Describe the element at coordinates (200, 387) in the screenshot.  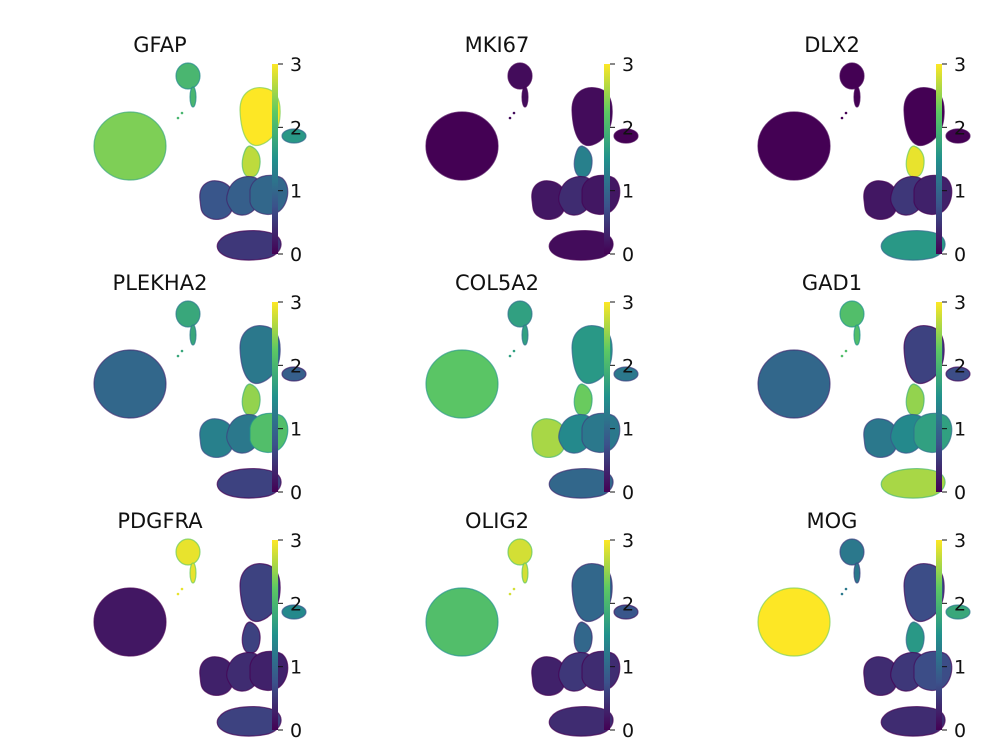
I see `umap-panel-plekha2: PLEKHA2 0 1 2 3` at that location.